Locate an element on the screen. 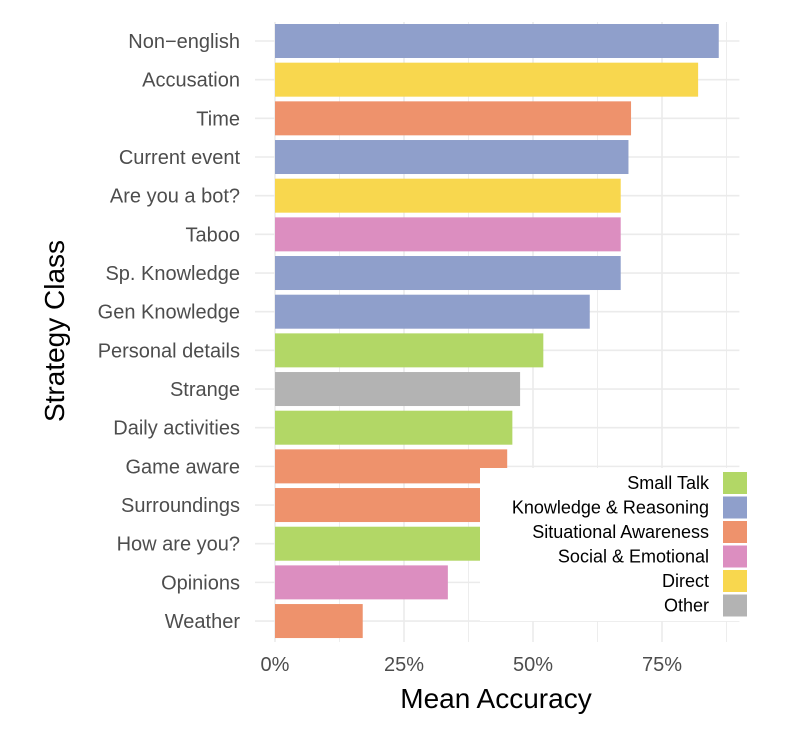 This screenshot has height=750, width=800. legend-key-situational-awareness is located at coordinates (735, 532).